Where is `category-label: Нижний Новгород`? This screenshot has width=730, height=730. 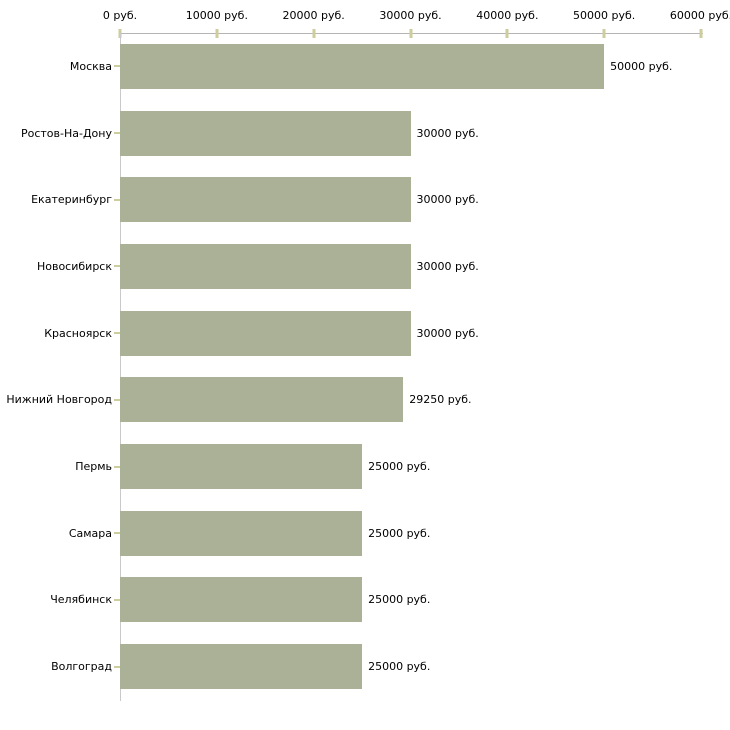
category-label: Нижний Новгород is located at coordinates (59, 400).